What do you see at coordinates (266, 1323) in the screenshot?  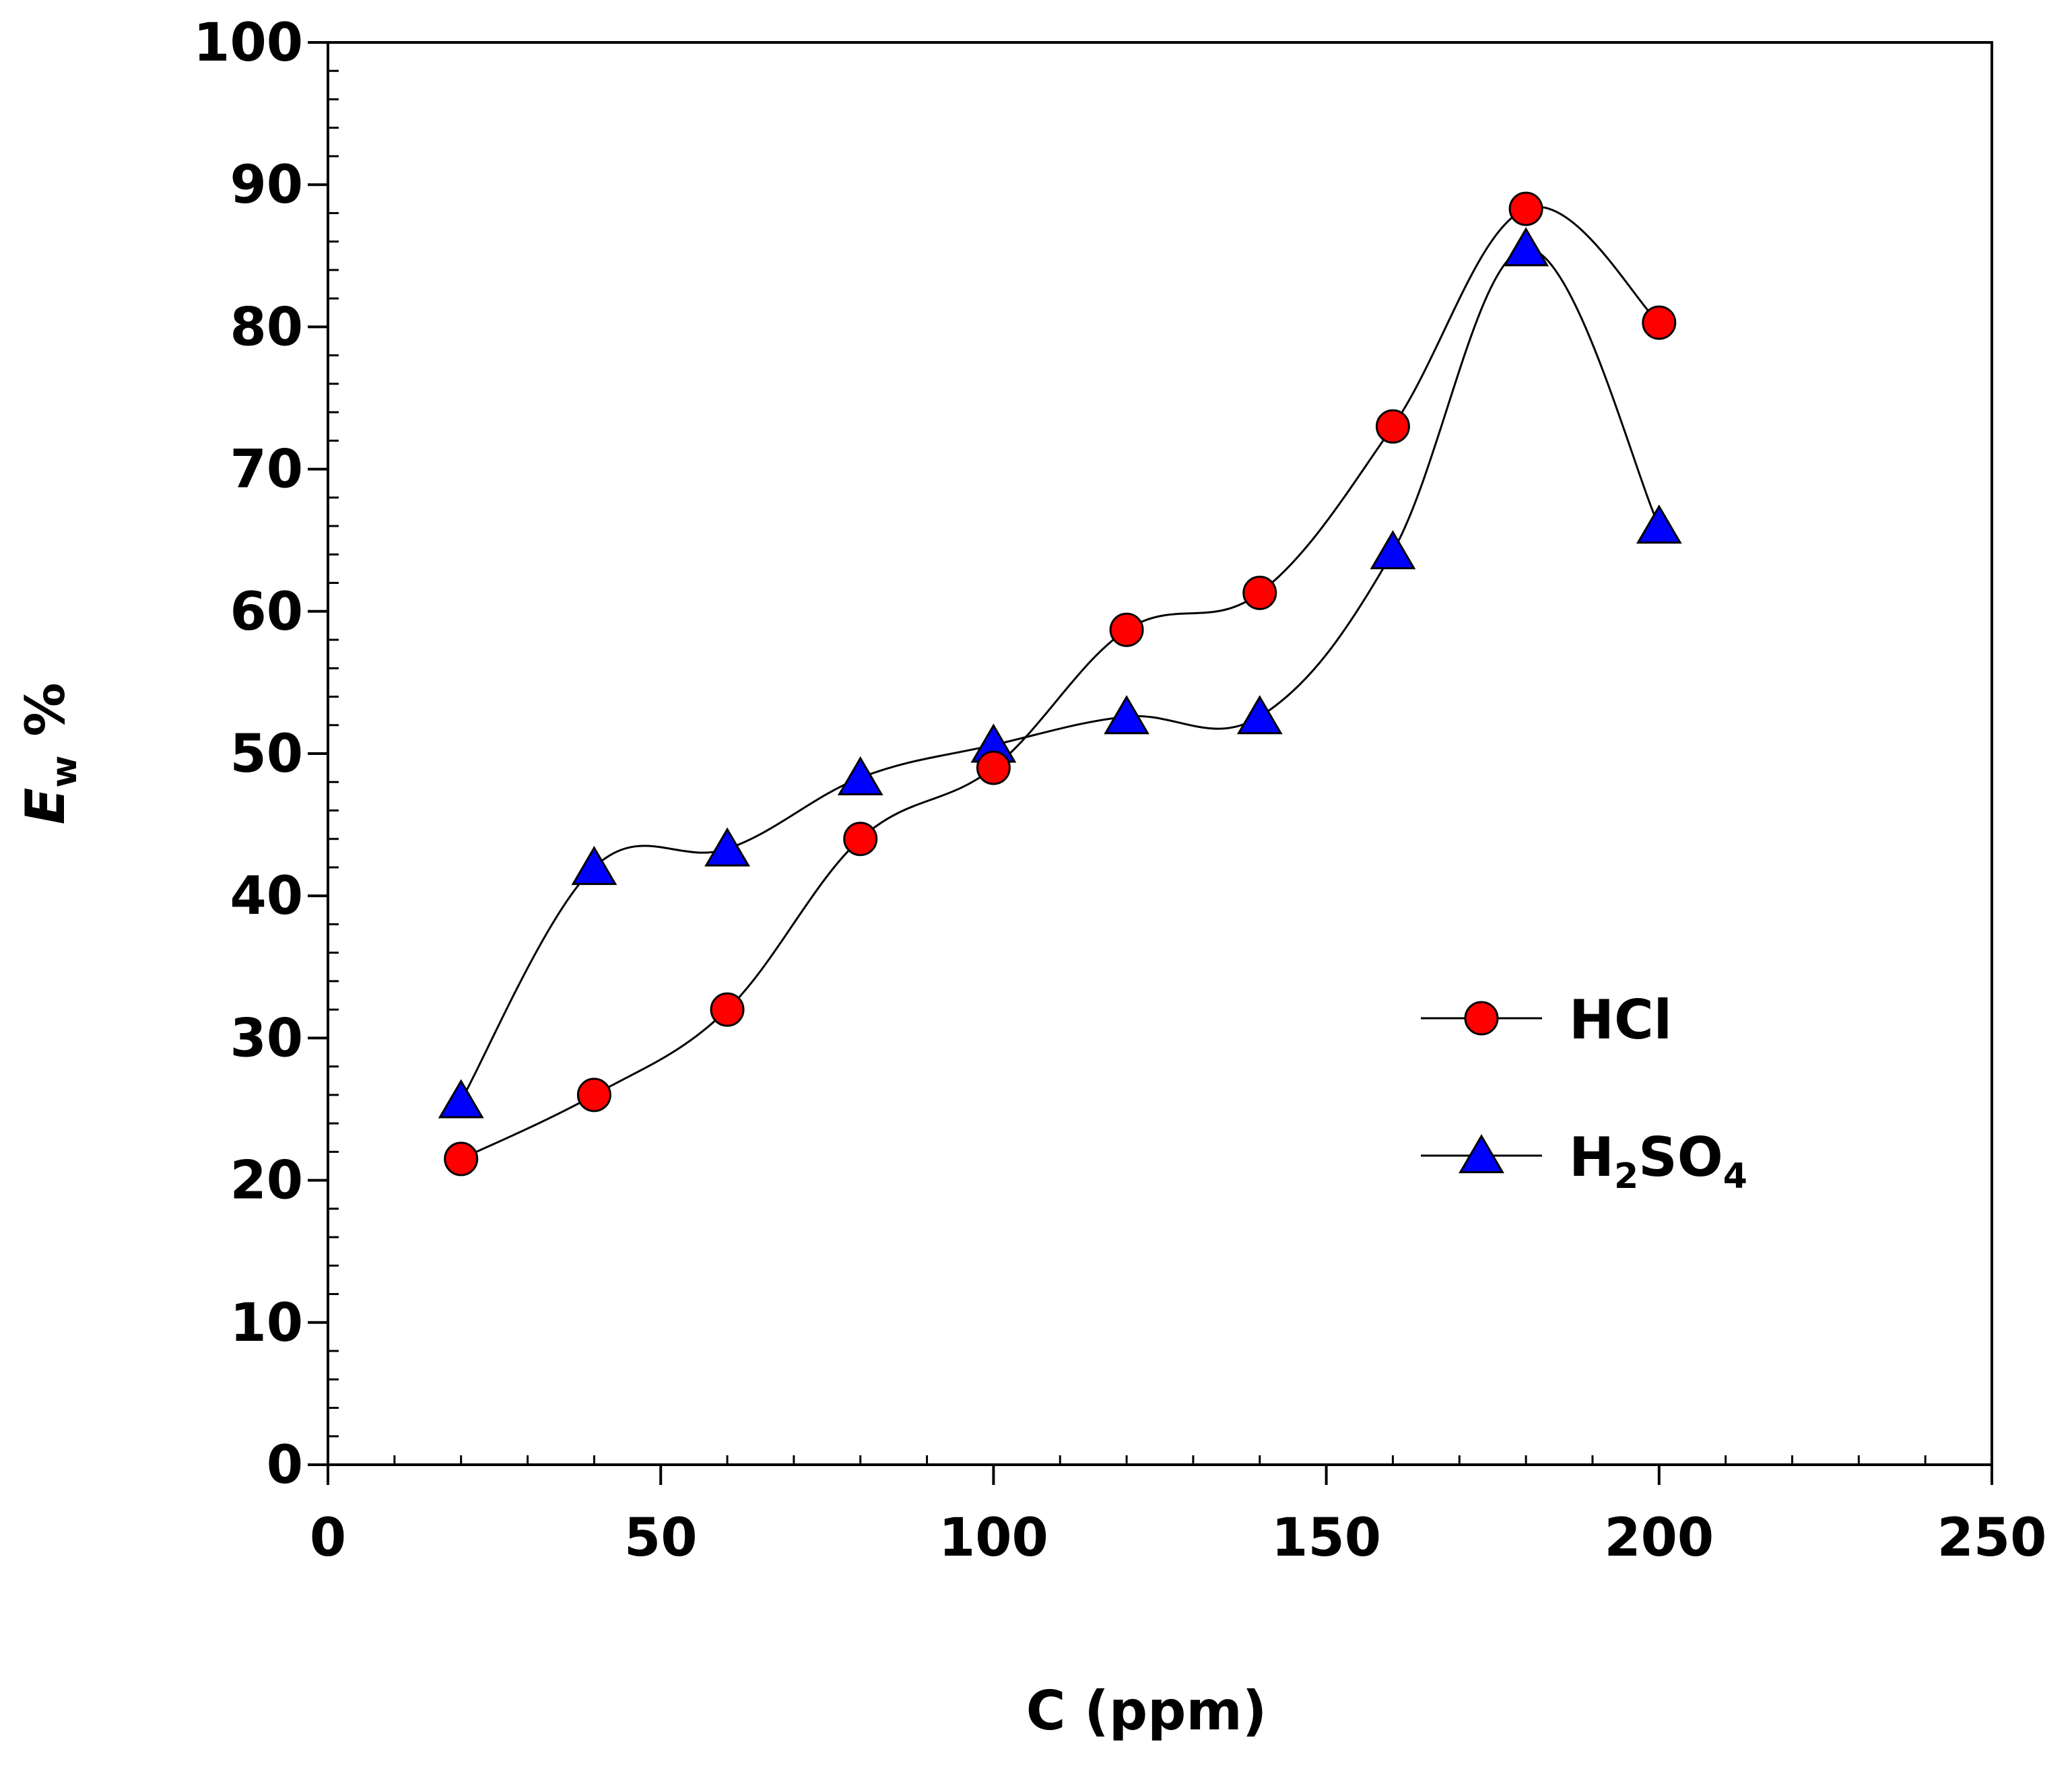 I see `y-tick-label: 10` at bounding box center [266, 1323].